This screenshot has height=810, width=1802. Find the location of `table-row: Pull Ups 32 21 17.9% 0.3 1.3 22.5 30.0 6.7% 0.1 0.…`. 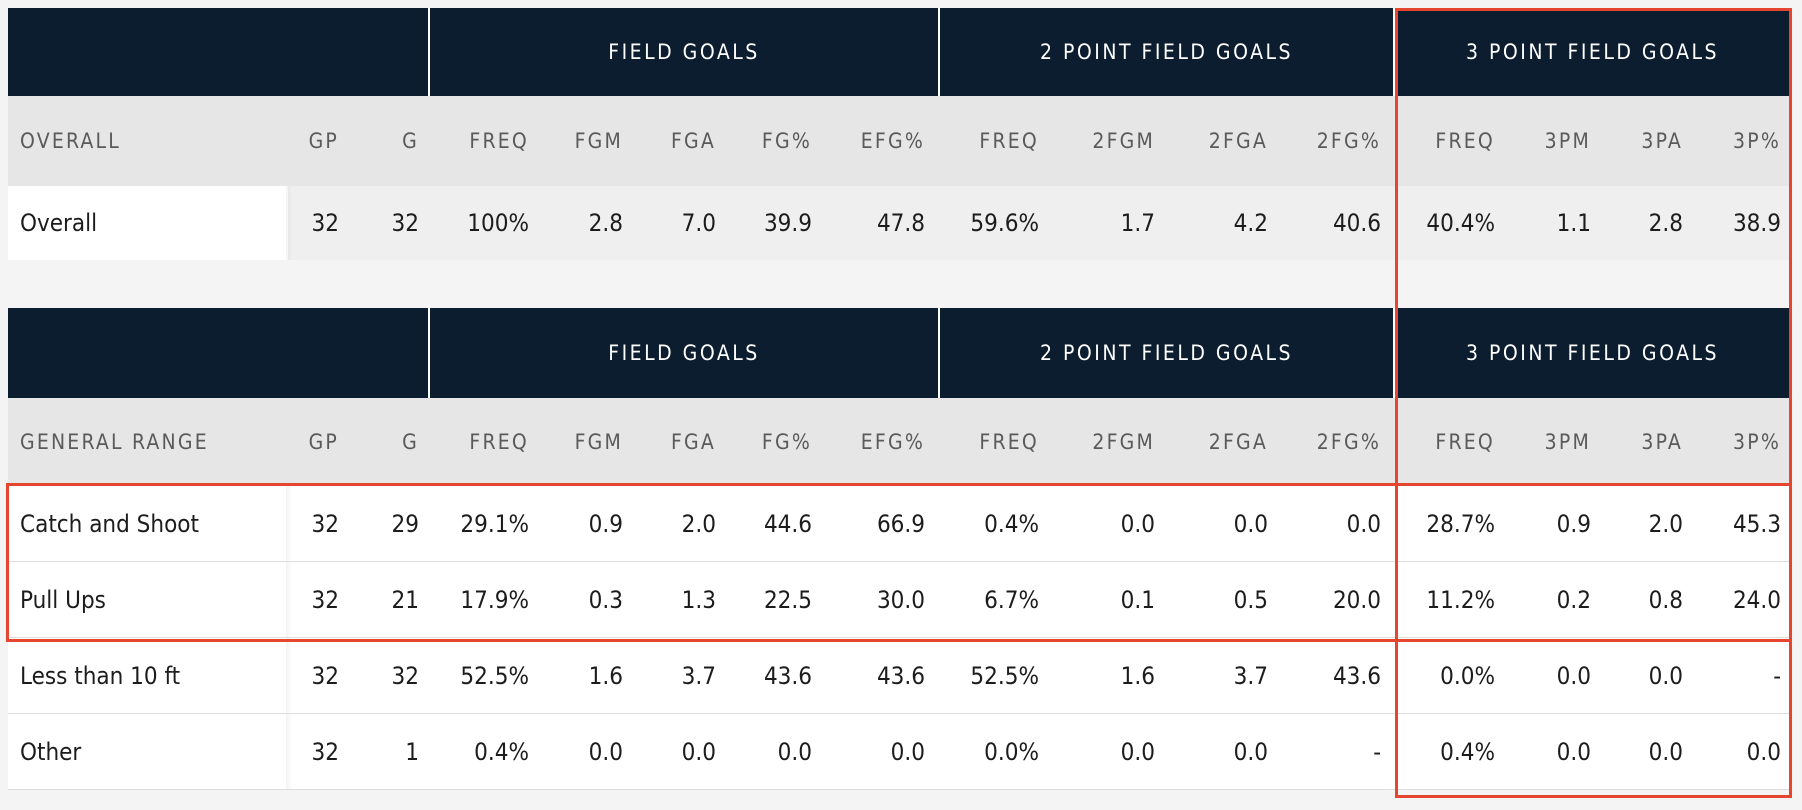

table-row: Pull Ups 32 21 17.9% 0.3 1.3 22.5 30.0 6.7% 0.1 0.… is located at coordinates (899, 600).